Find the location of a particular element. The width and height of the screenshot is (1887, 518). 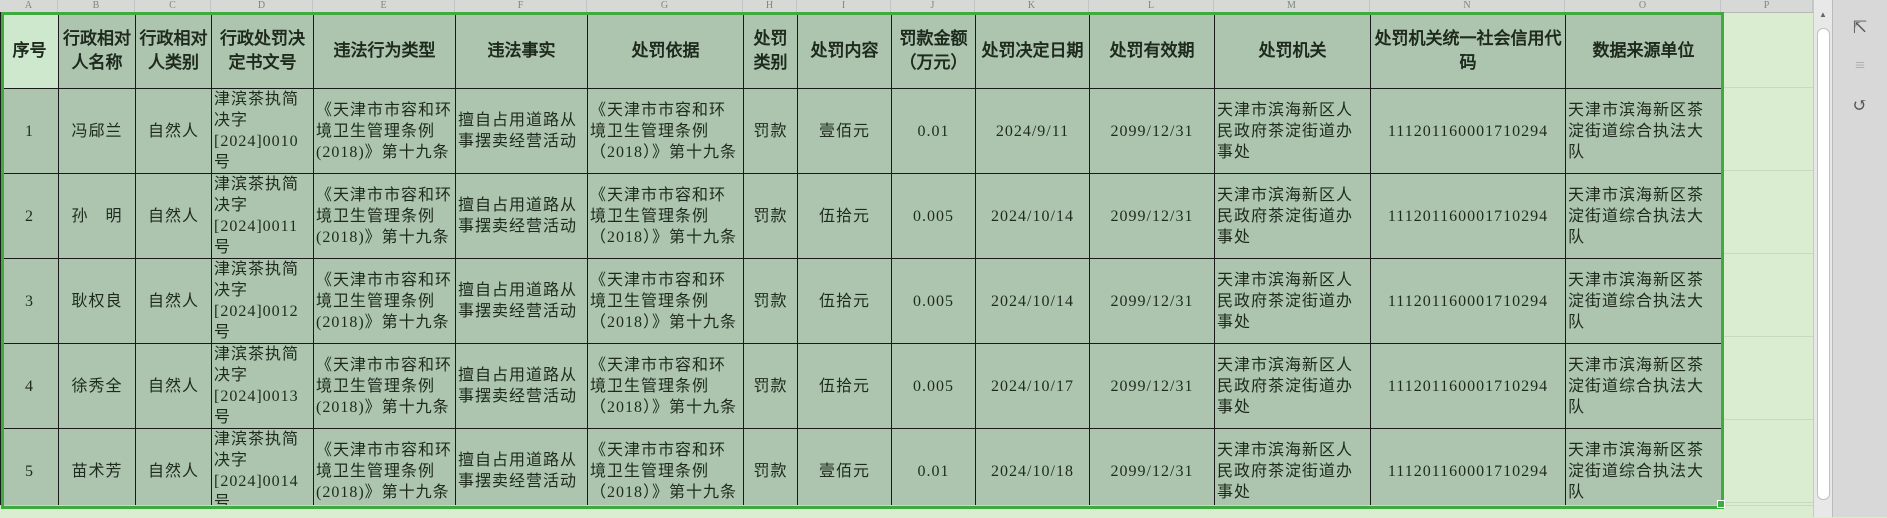

header-cell: 处罚内容 is located at coordinates (844, 50).